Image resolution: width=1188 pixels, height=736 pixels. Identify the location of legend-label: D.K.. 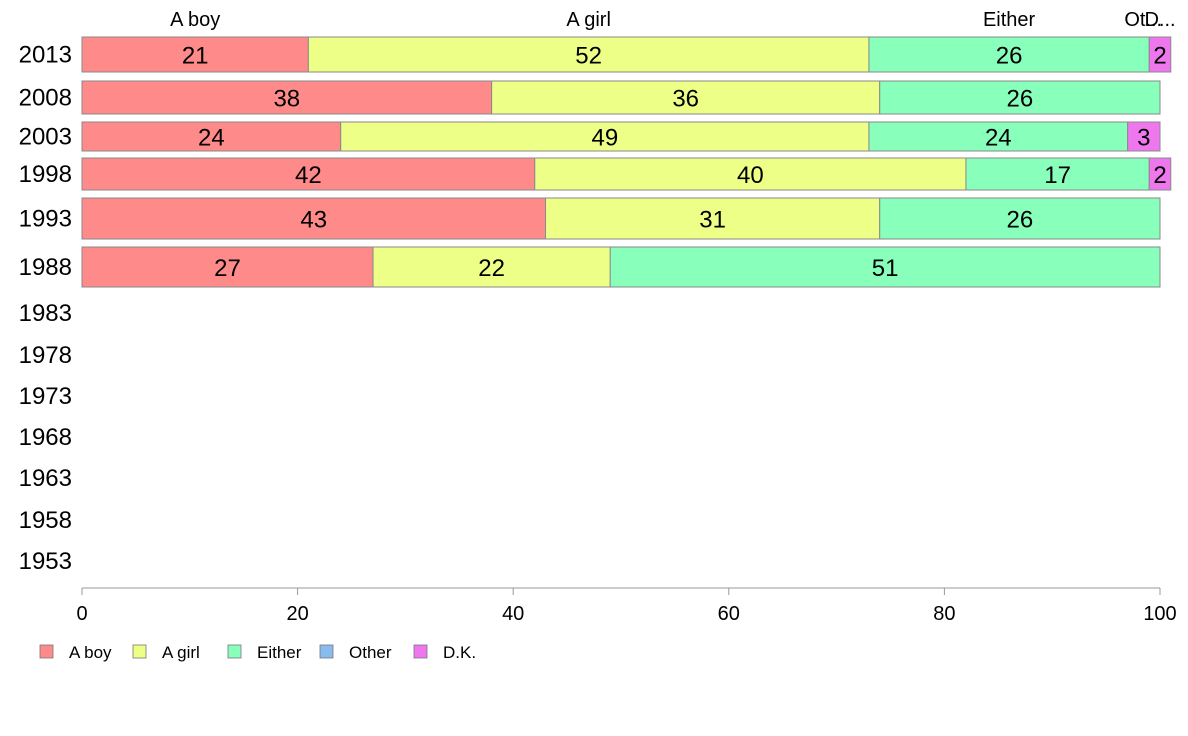
(459, 652).